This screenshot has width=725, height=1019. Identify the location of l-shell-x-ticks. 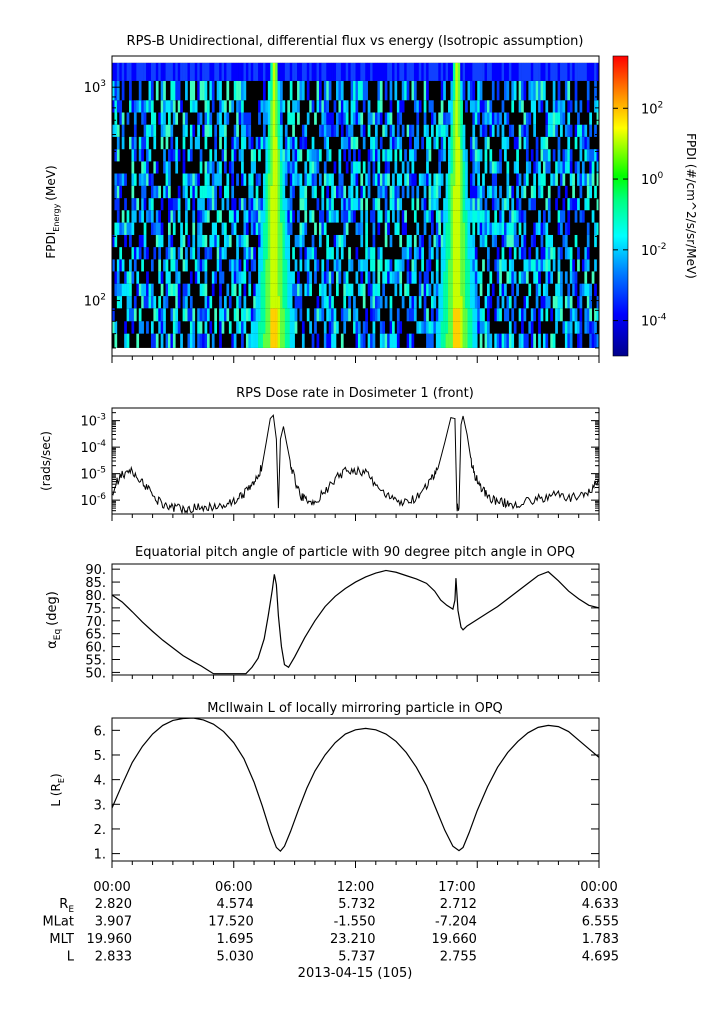
(355, 864).